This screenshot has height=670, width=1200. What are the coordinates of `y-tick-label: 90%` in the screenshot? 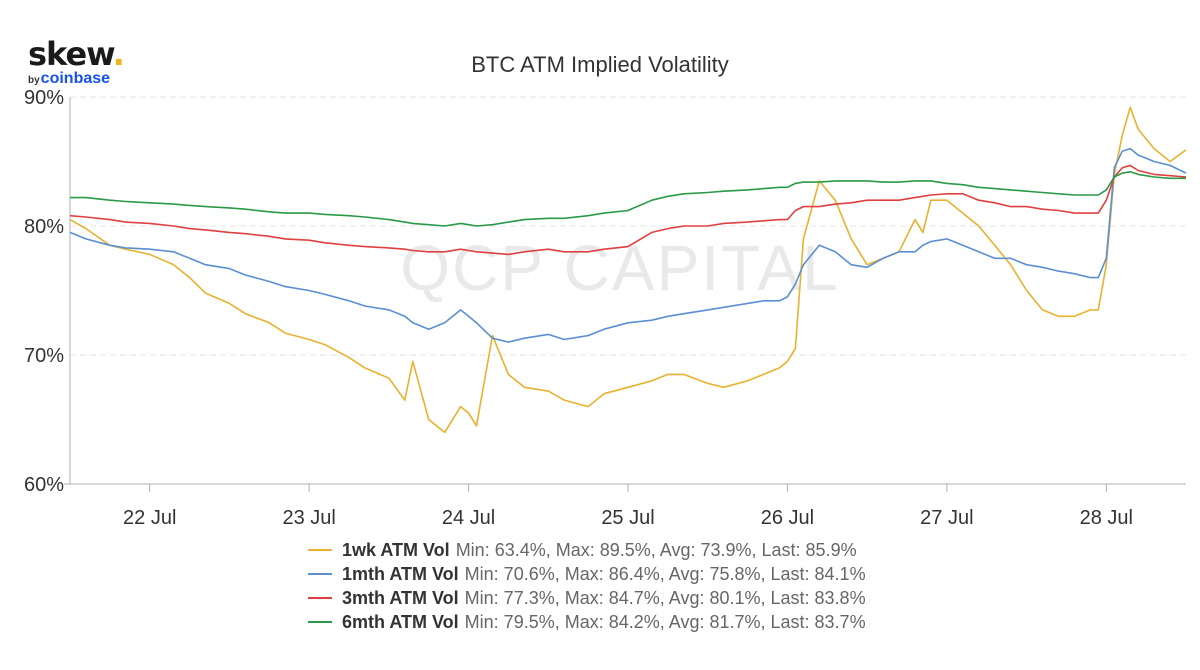 It's located at (44, 98).